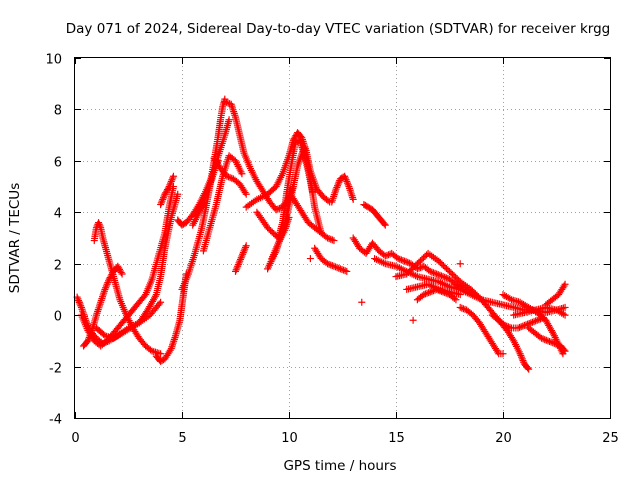  What do you see at coordinates (58, 163) in the screenshot?
I see `y-tick-label: 6` at bounding box center [58, 163].